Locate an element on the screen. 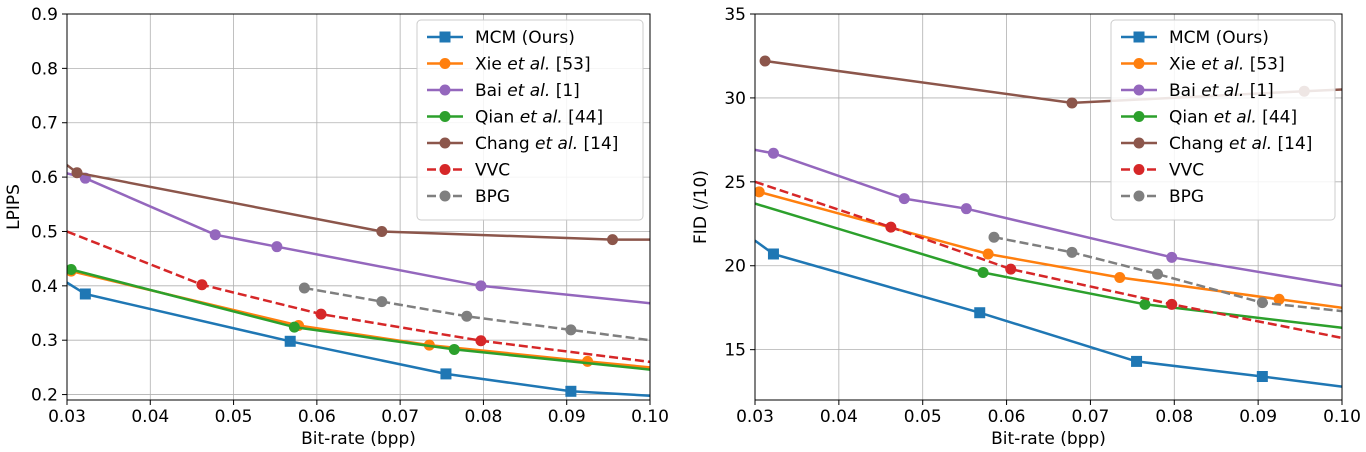  lpips-legend-label-3: Qian et al. [44] is located at coordinates (539, 118).